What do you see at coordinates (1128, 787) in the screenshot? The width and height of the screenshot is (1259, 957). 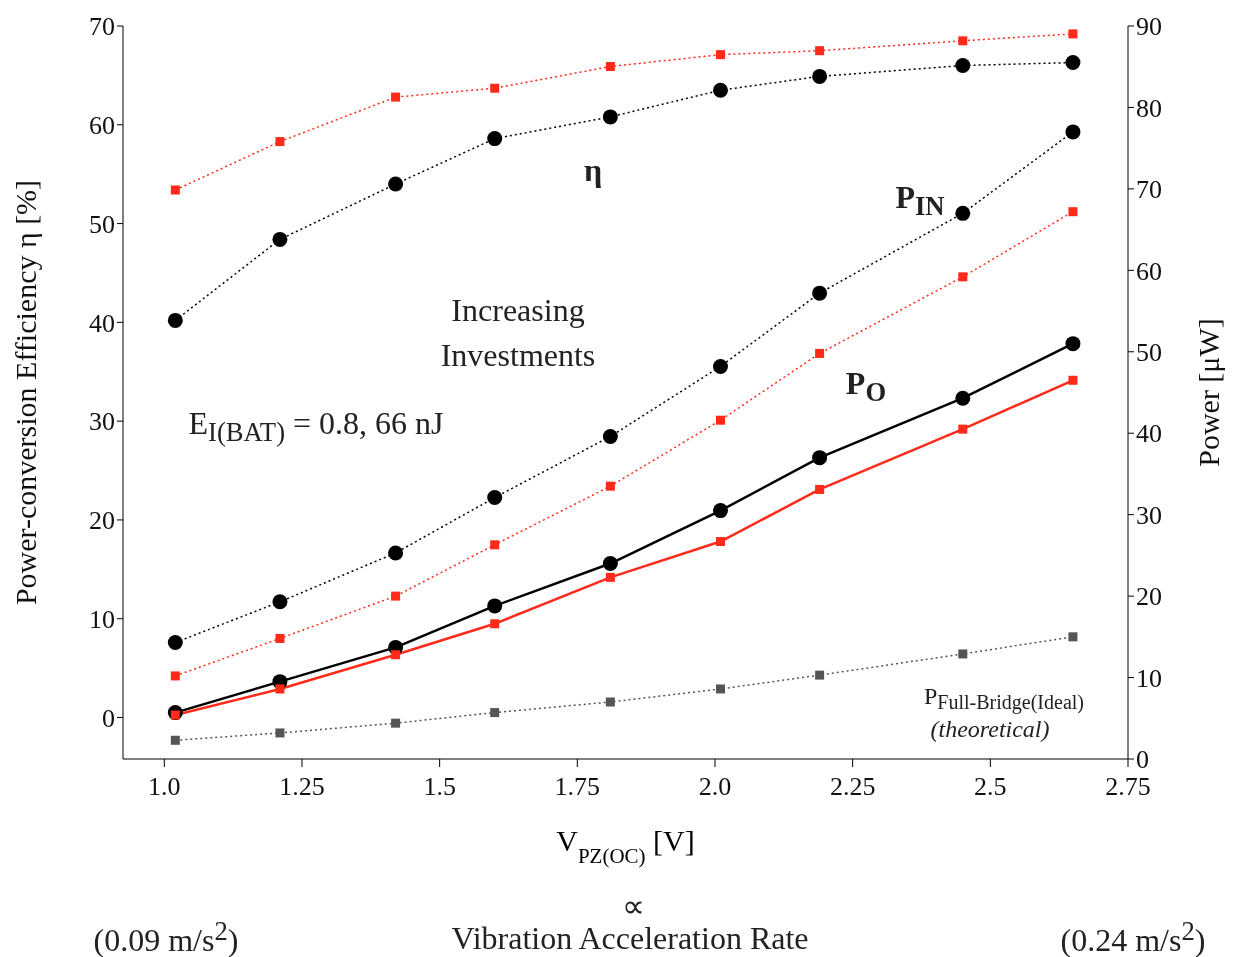 I see `x-tick-label: 2.75` at bounding box center [1128, 787].